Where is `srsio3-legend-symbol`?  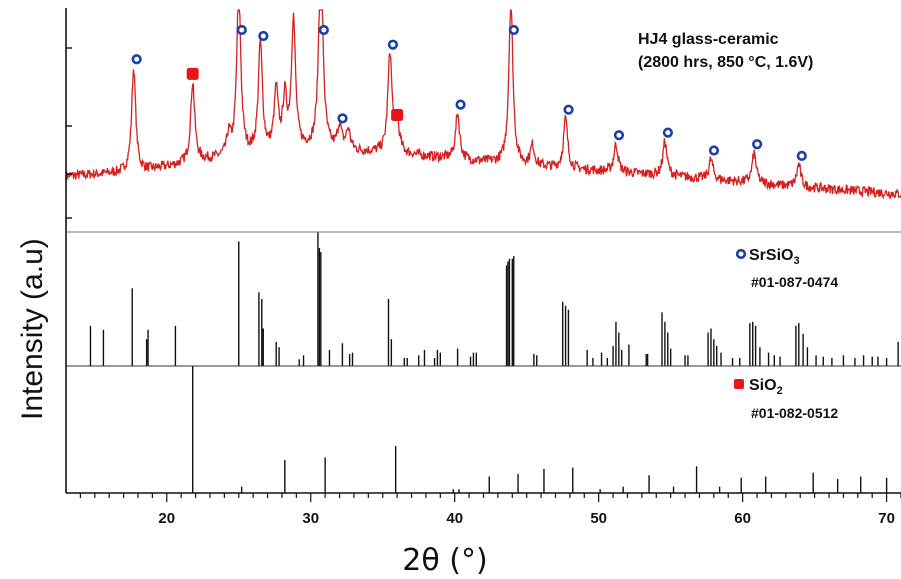 srsio3-legend-symbol is located at coordinates (741, 254).